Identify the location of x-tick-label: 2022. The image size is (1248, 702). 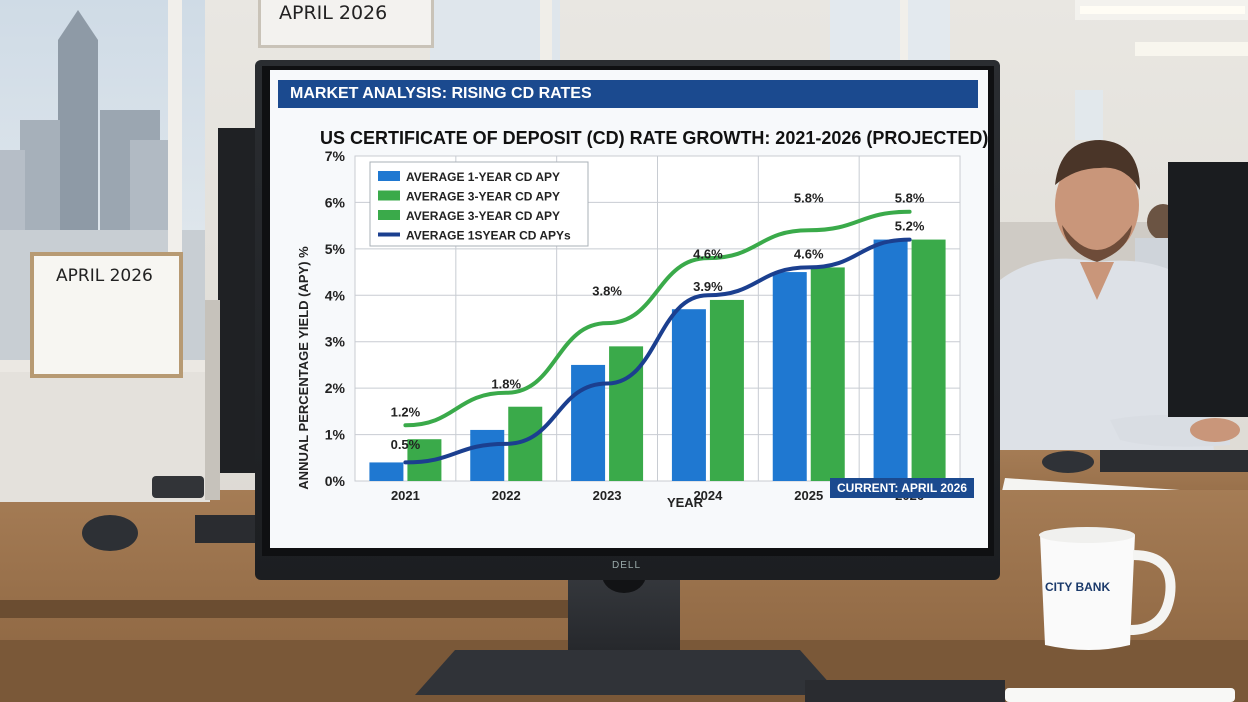
(506, 495).